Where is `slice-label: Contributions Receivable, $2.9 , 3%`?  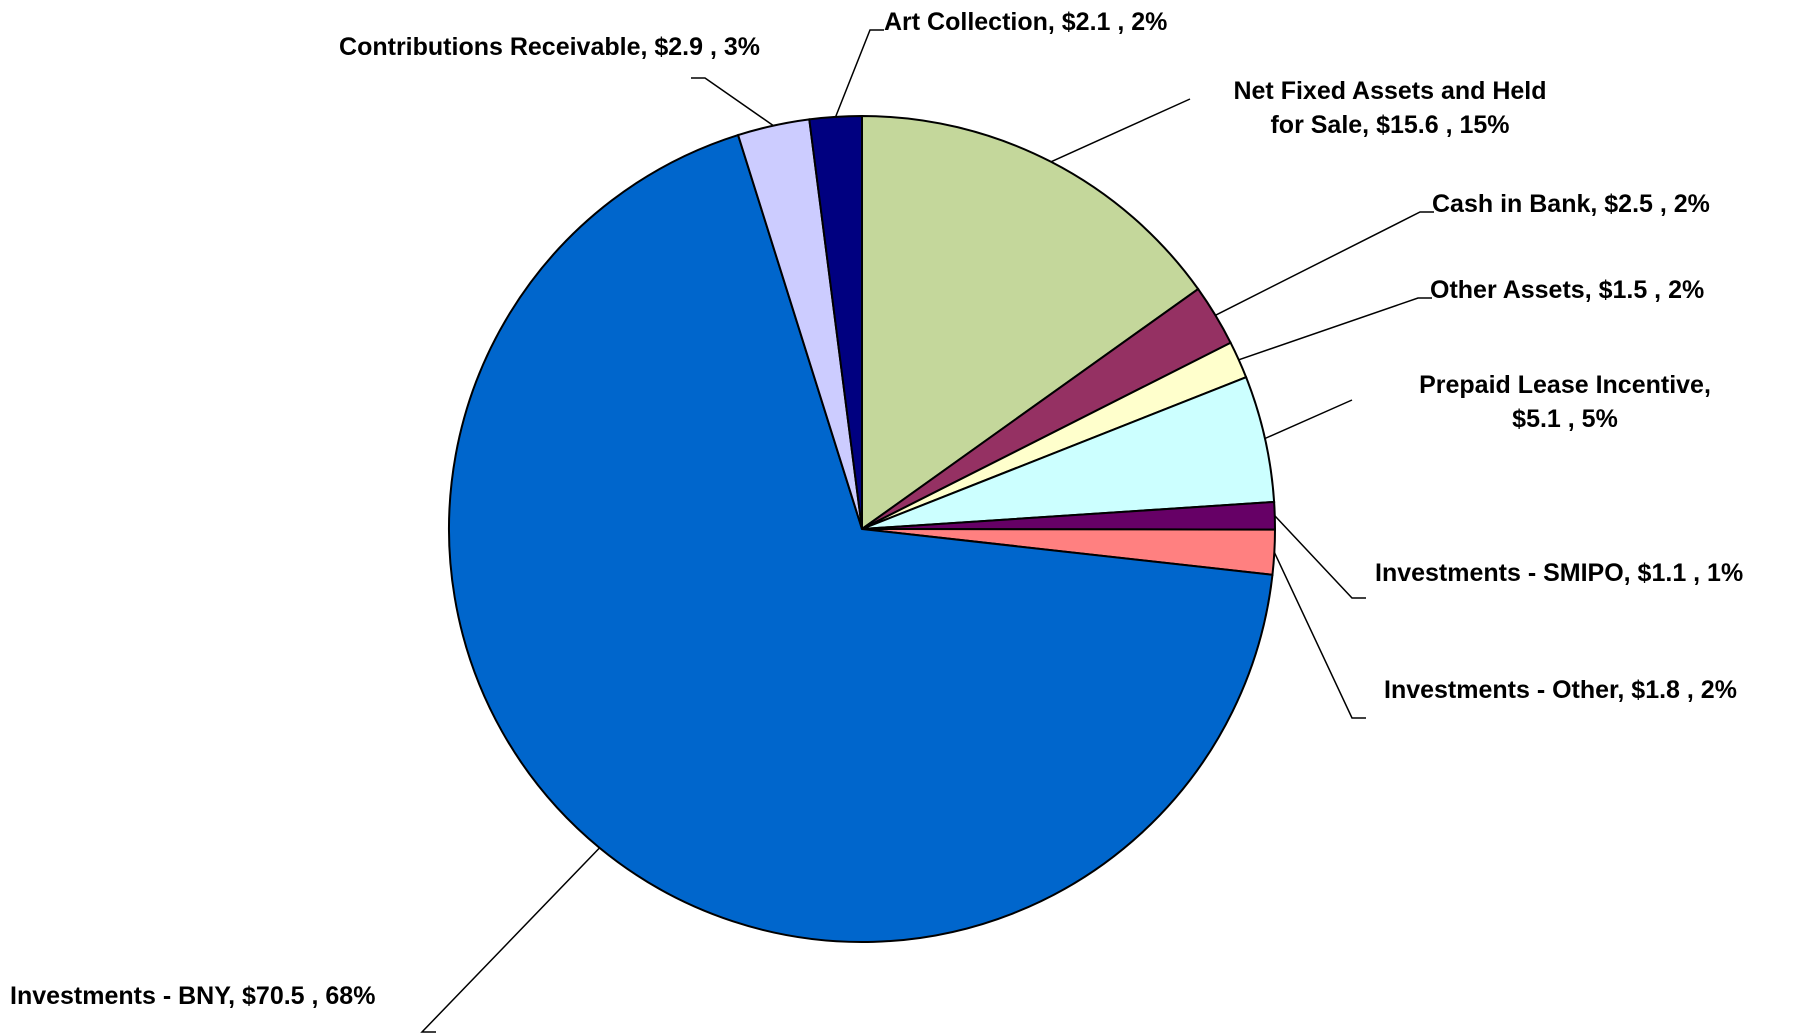
slice-label: Contributions Receivable, $2.9 , 3% is located at coordinates (549, 47).